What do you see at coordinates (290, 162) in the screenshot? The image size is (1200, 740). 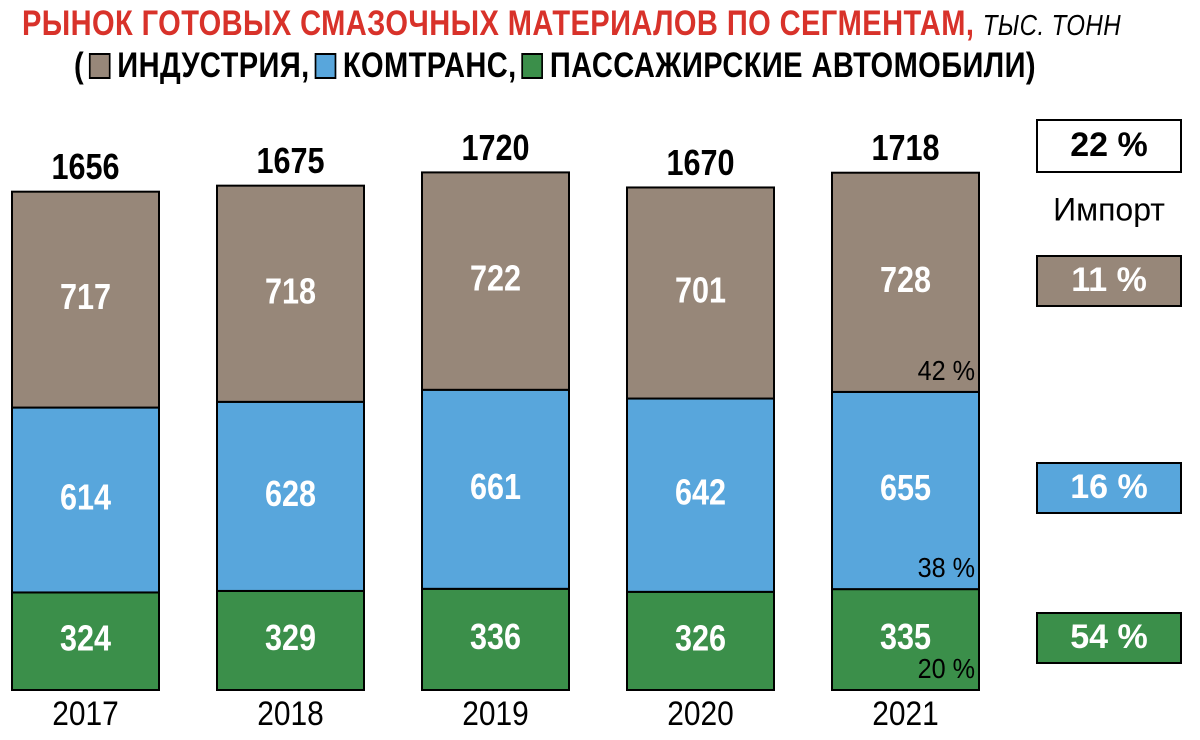 I see `total-label-2018: 1675` at bounding box center [290, 162].